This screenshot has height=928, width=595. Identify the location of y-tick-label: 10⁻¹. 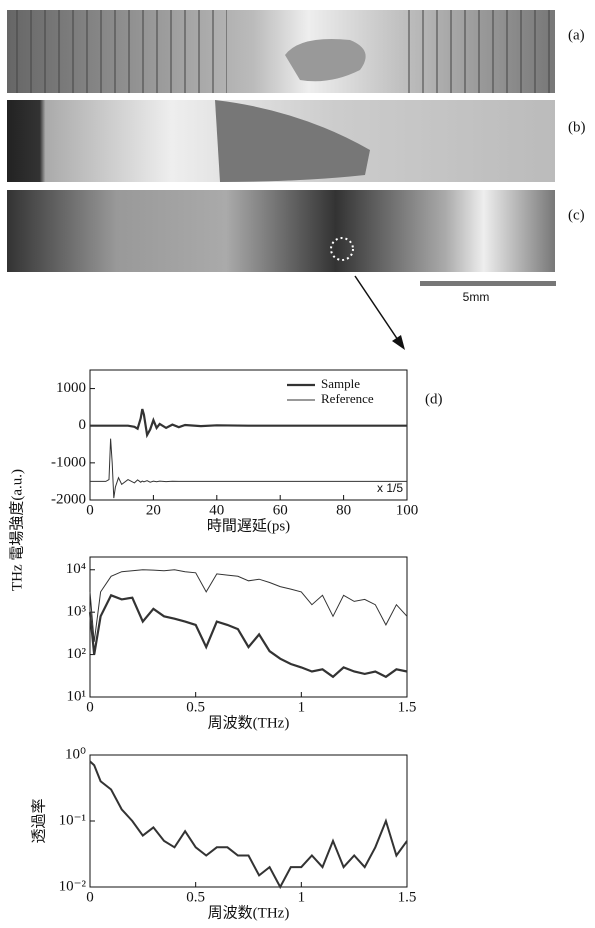
(72, 820).